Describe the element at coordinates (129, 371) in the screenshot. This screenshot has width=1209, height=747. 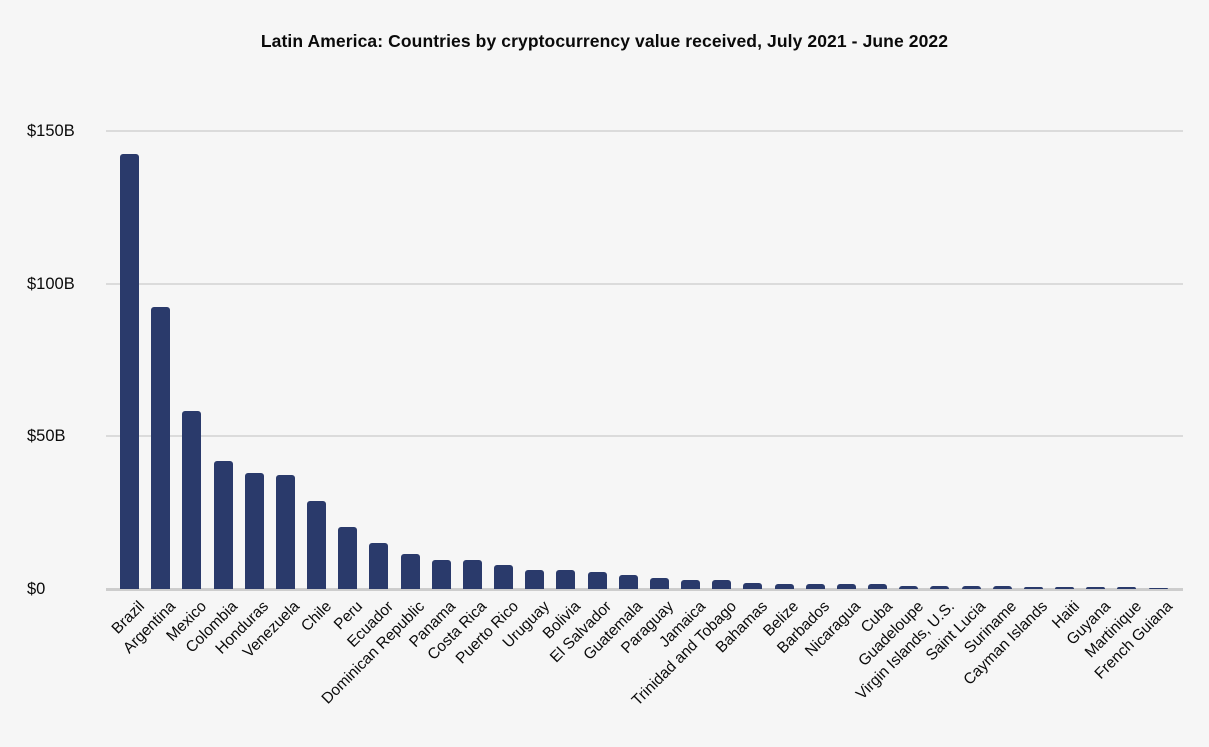
I see `bar-brazil` at that location.